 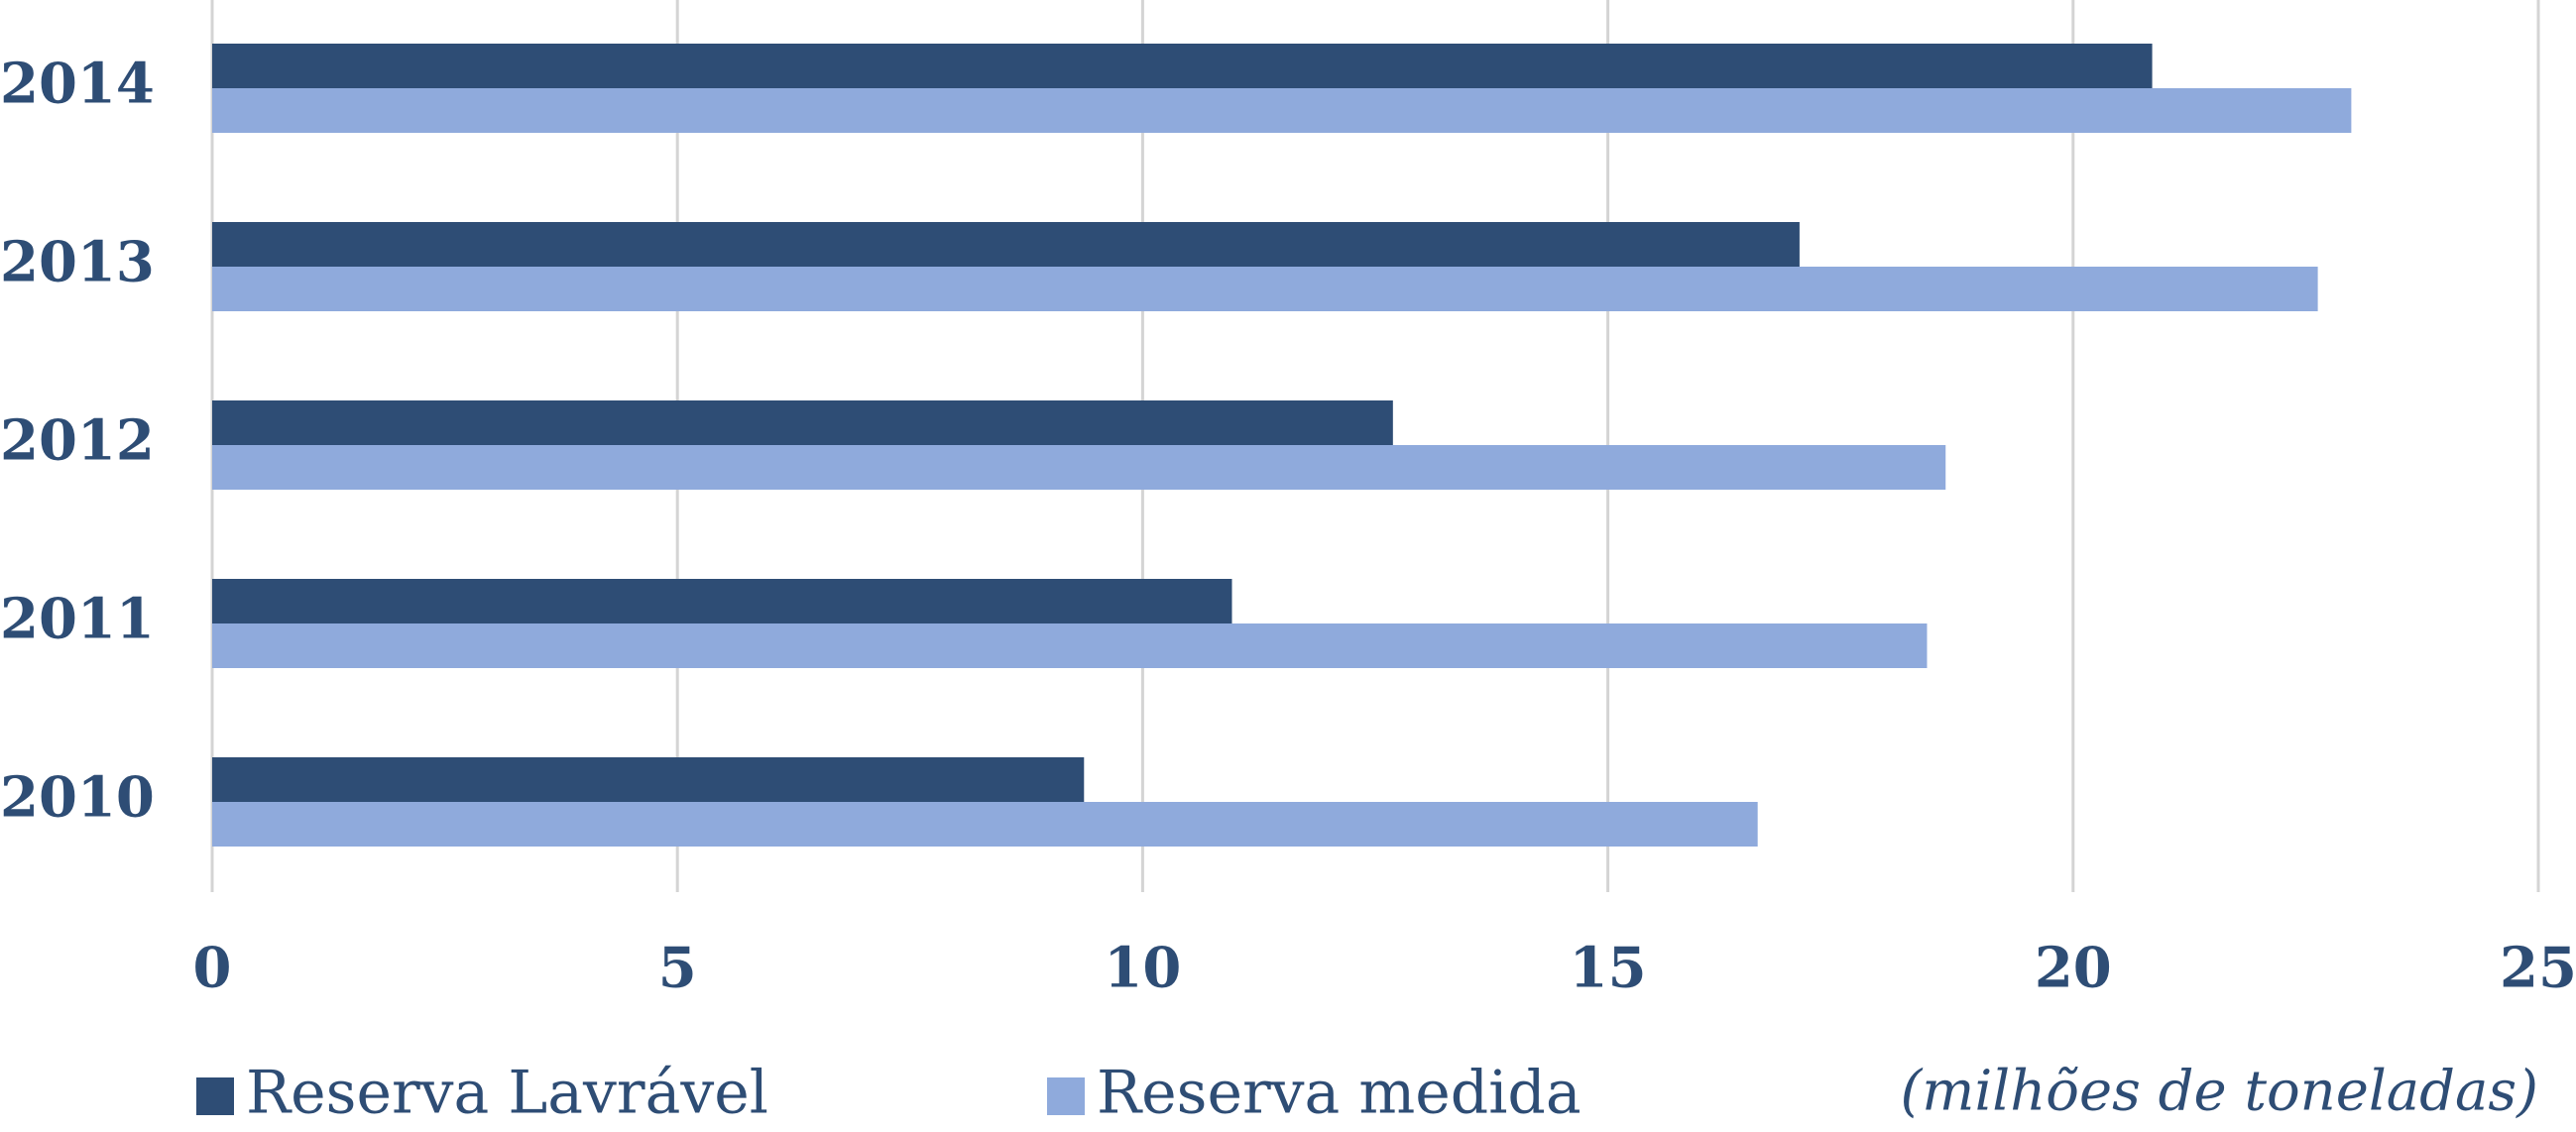 I want to click on x-tick-label: 15, so click(x=1608, y=968).